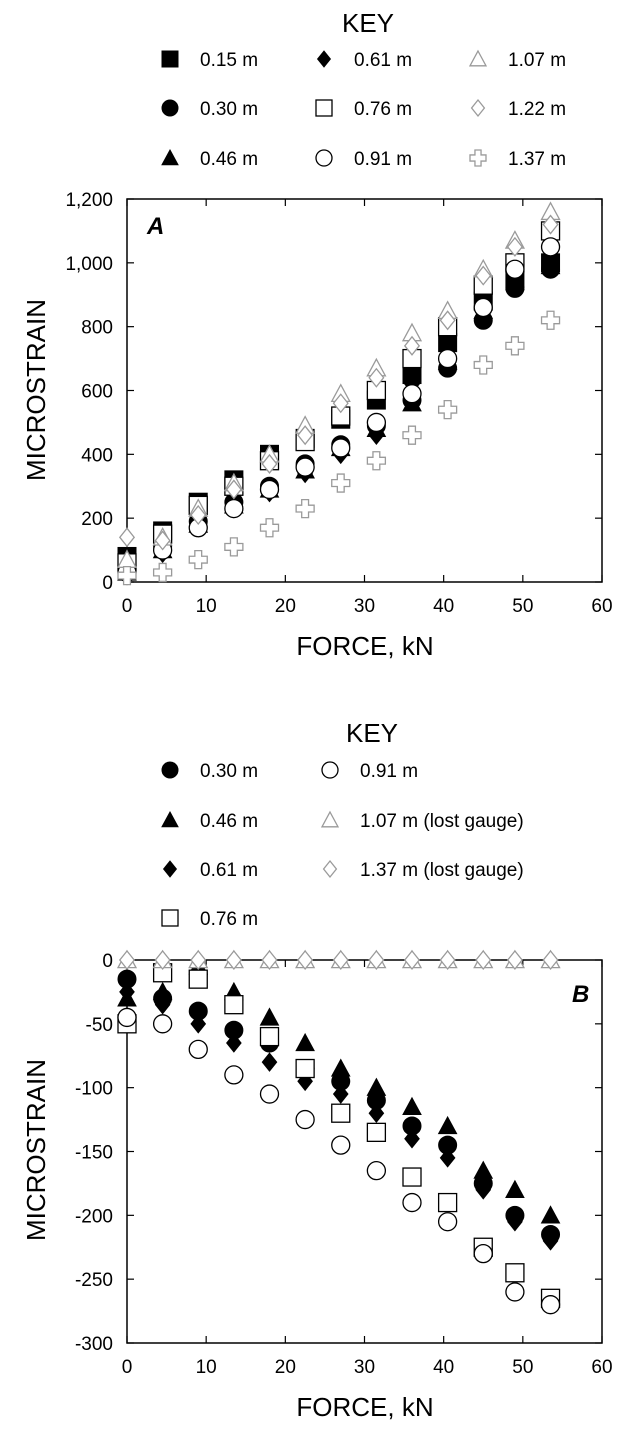 The width and height of the screenshot is (634, 1431). What do you see at coordinates (94, 1153) in the screenshot?
I see `y-tick-label: -150` at bounding box center [94, 1153].